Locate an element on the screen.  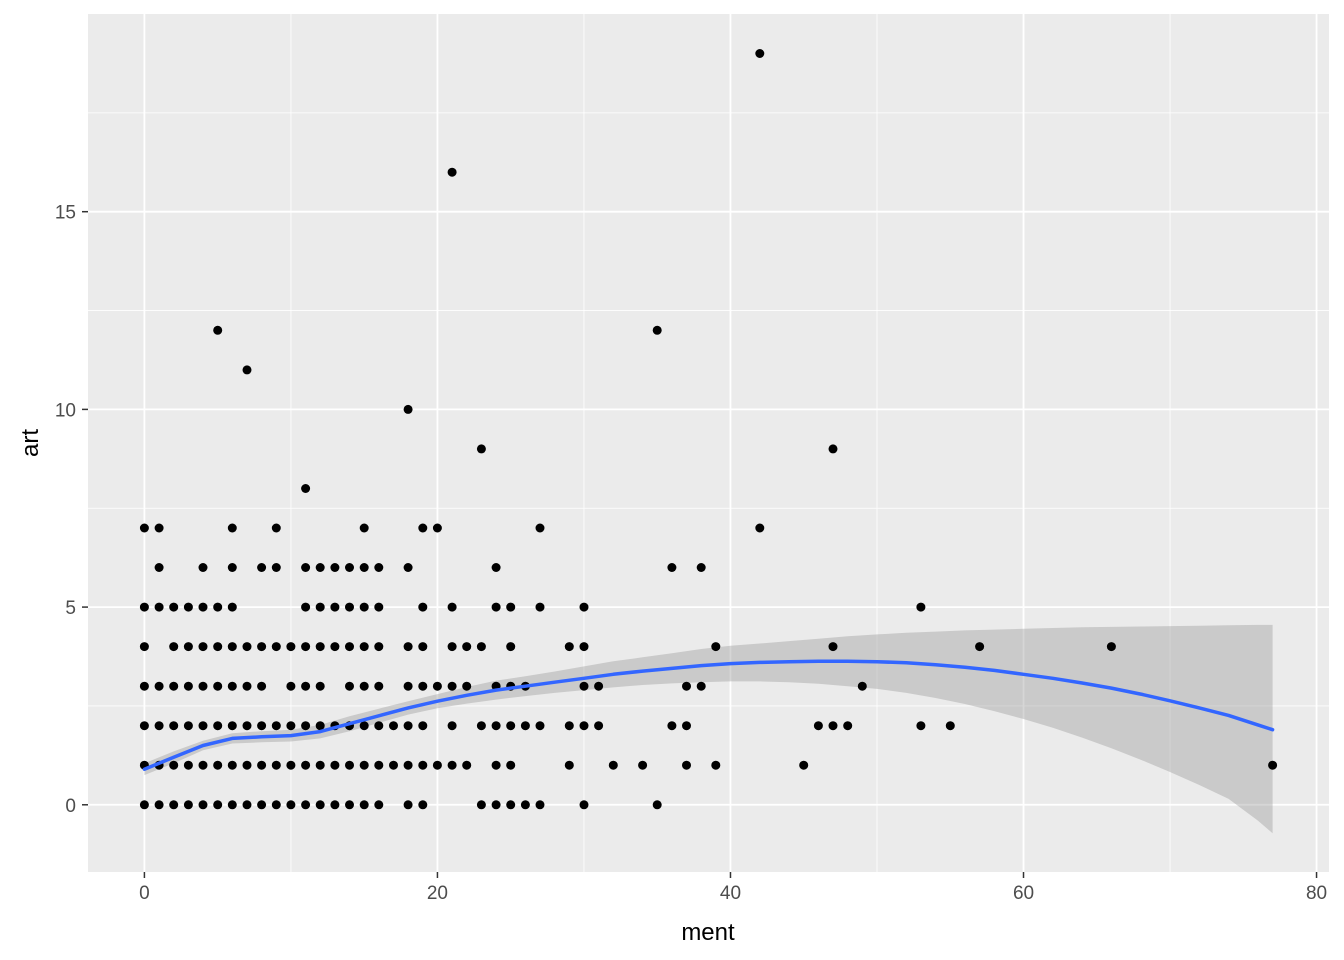
y-tick-label: 5 is located at coordinates (70, 608).